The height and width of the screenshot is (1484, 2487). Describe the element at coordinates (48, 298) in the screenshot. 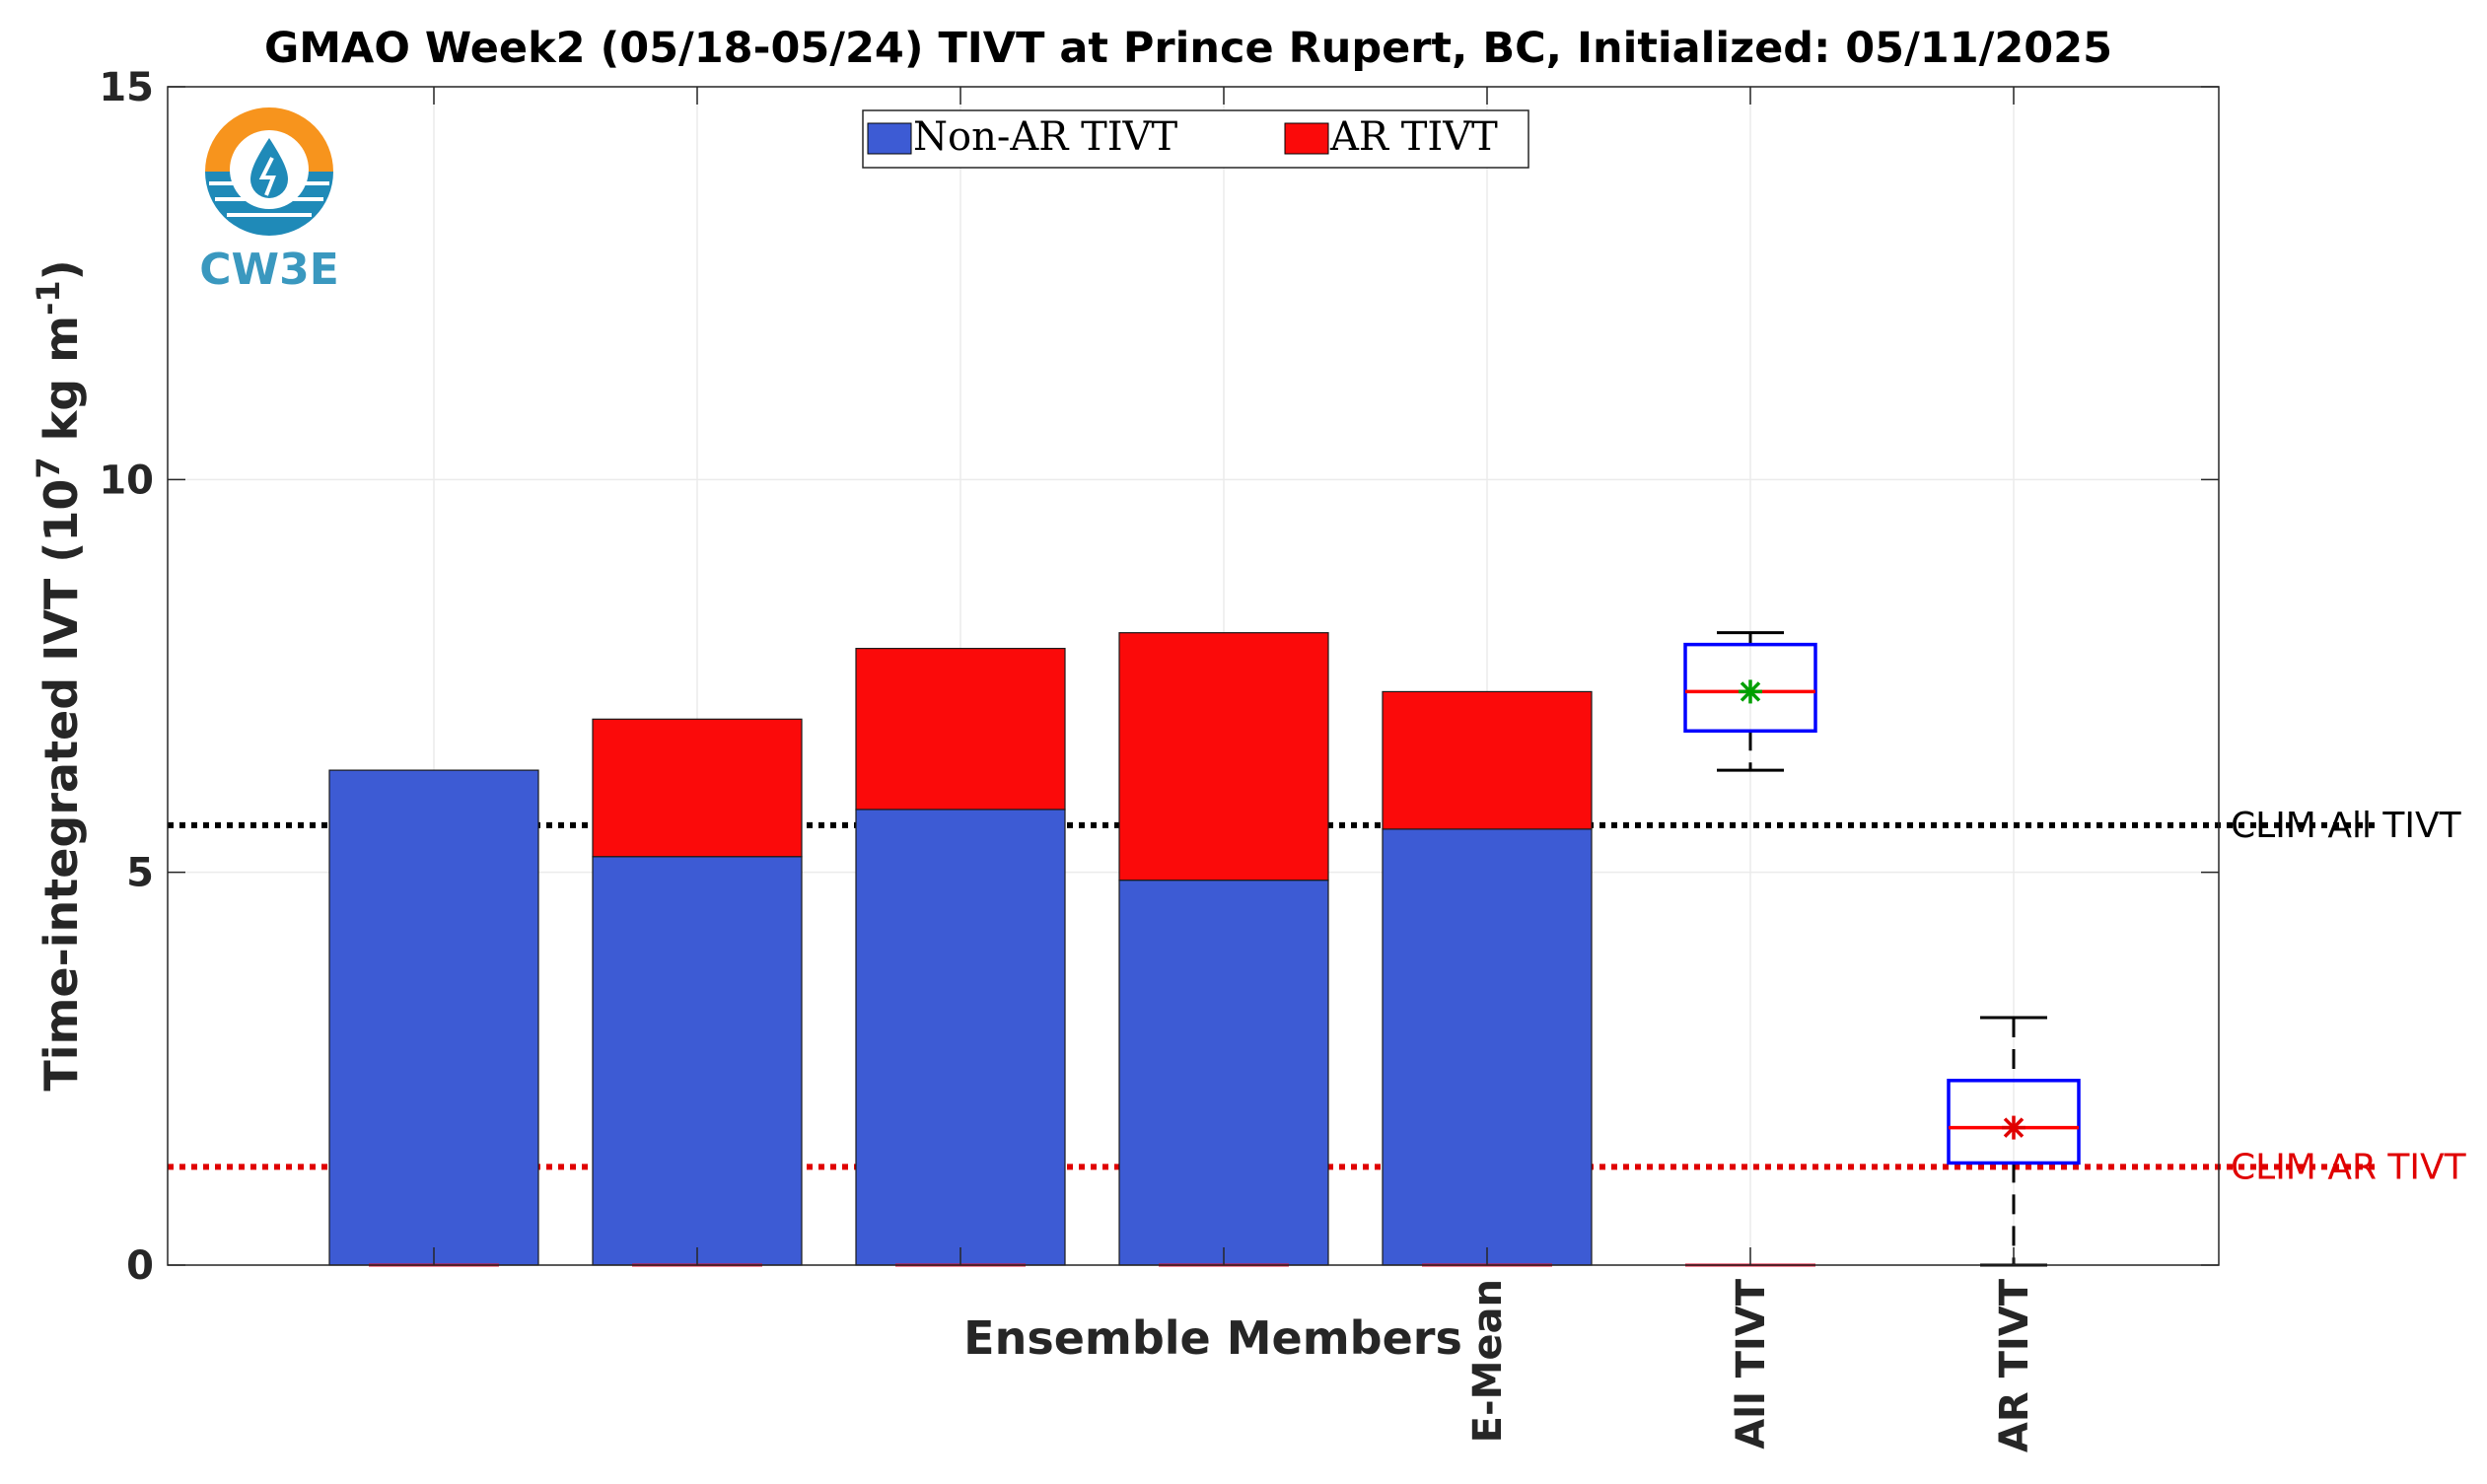

I see `y-axis-label-unit-exp: -1` at that location.